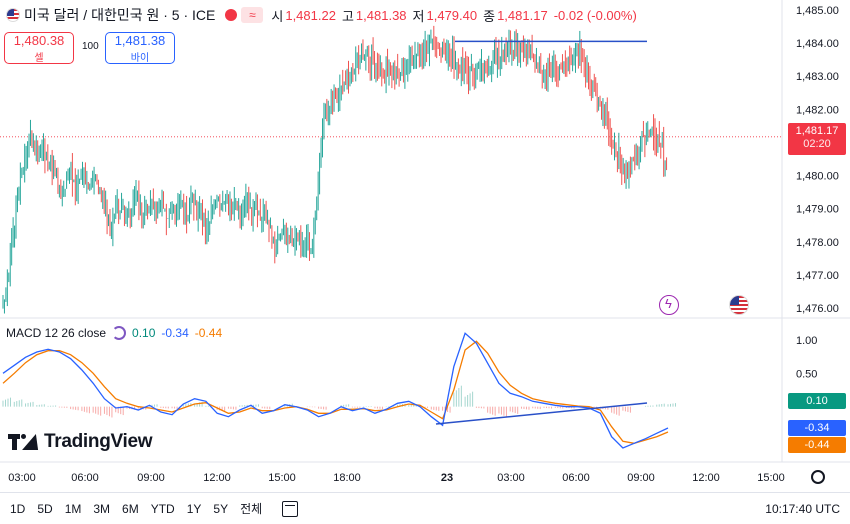 This screenshot has width=850, height=524. I want to click on market-status-icon, so click(231, 15).